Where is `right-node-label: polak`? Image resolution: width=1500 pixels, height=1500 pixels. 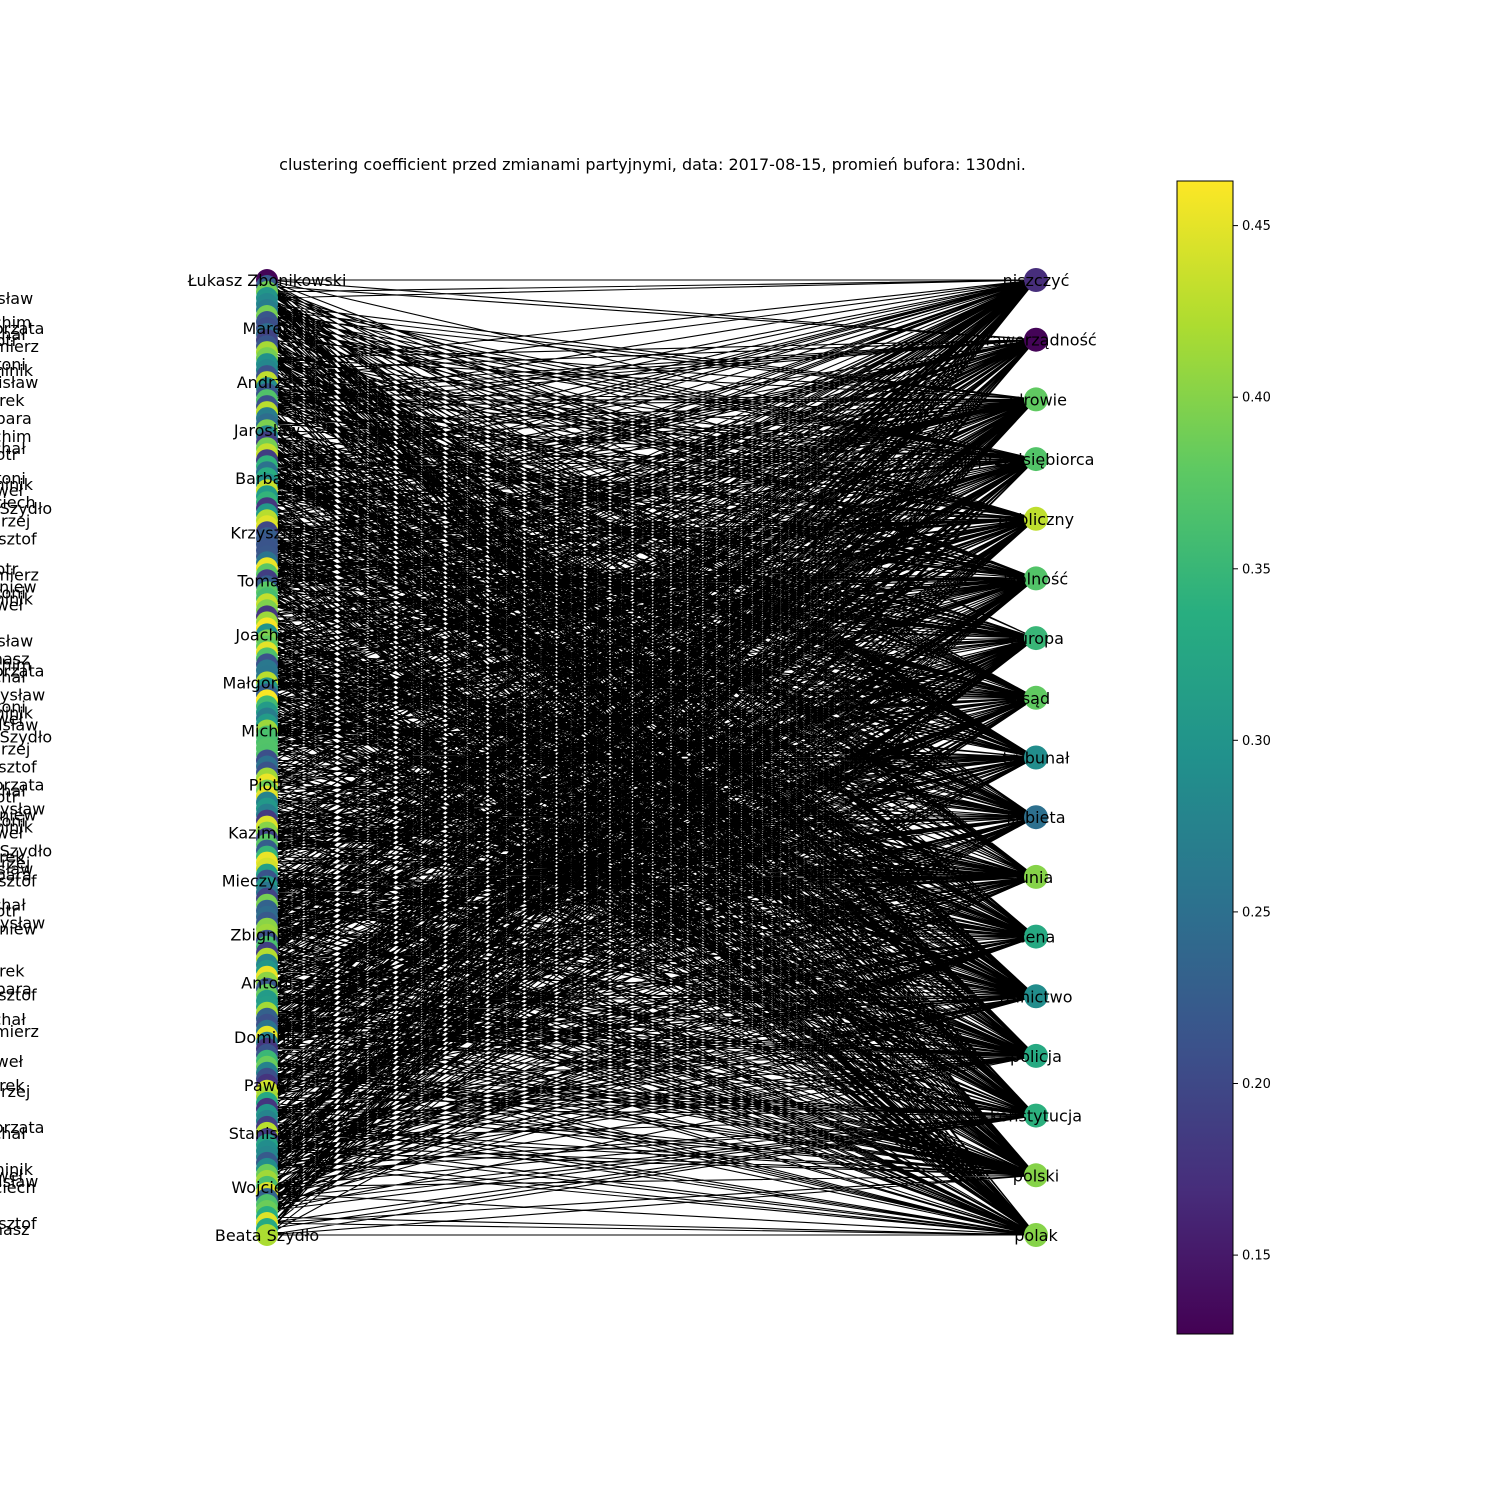
right-node-label: polak is located at coordinates (1036, 1235).